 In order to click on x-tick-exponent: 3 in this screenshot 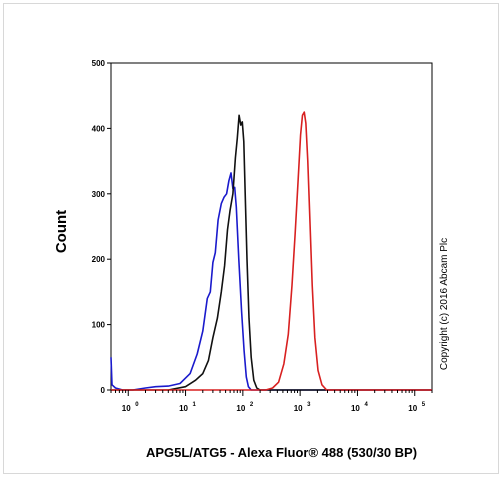, I will do `click(309, 405)`.